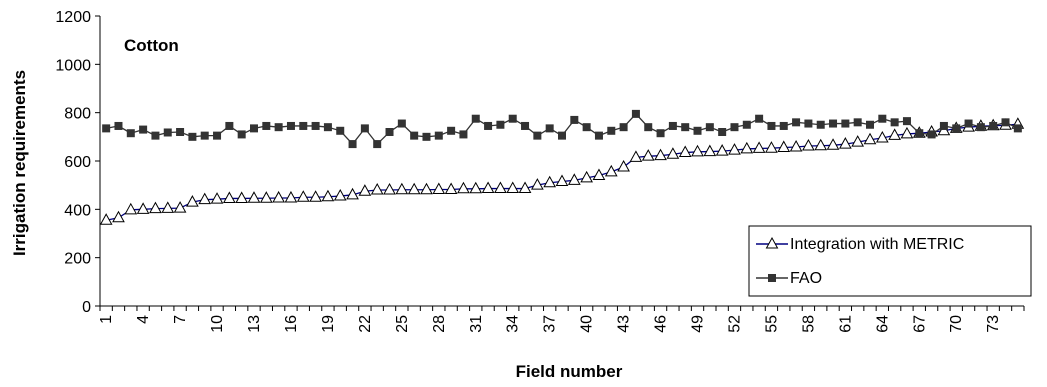 Image resolution: width=1047 pixels, height=387 pixels. What do you see at coordinates (328, 324) in the screenshot?
I see `x-tick-label: 19` at bounding box center [328, 324].